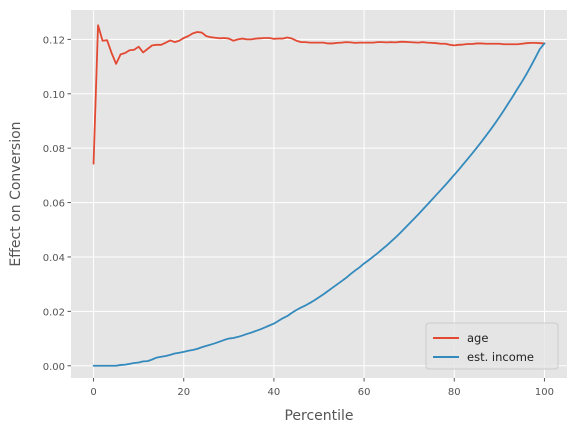 The image size is (577, 433). I want to click on y-axis-ticks: 0.00 0.02 0.04 0.06 0.08 0.10 0.12, so click(57, 204).